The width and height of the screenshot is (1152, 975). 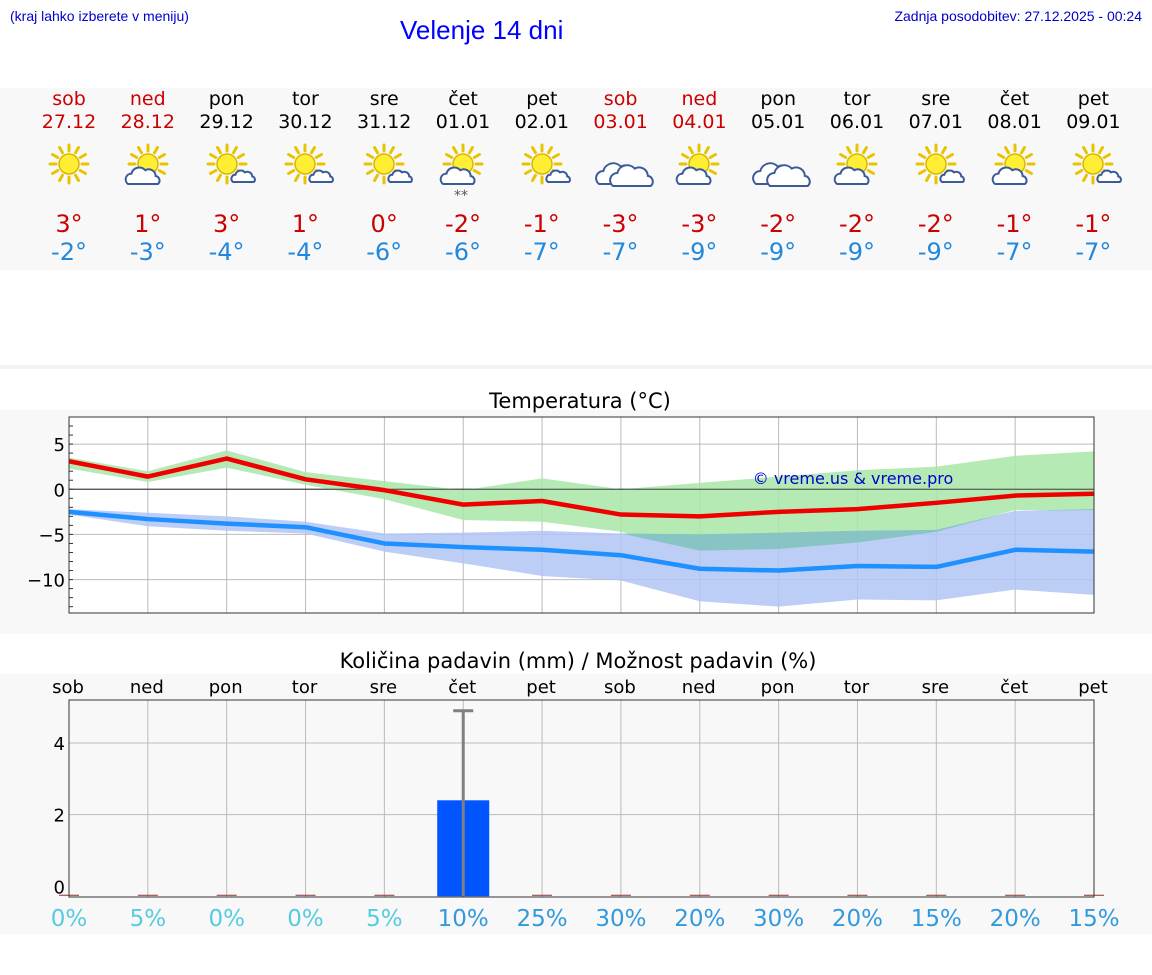 What do you see at coordinates (384, 919) in the screenshot?
I see `precip-probability-label: 5%` at bounding box center [384, 919].